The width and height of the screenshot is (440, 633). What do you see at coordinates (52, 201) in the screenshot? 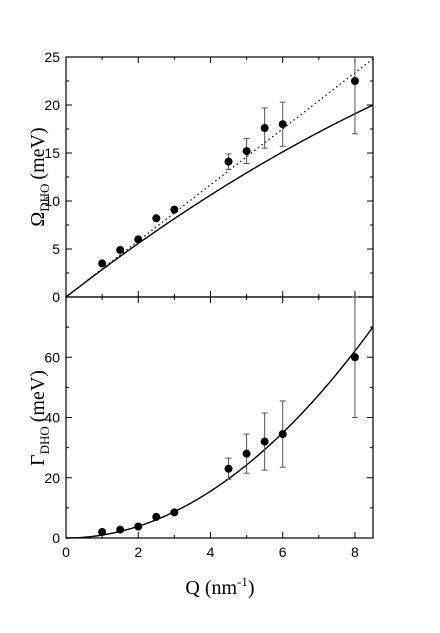
I see `omega-y-tick-label: 10` at bounding box center [52, 201].